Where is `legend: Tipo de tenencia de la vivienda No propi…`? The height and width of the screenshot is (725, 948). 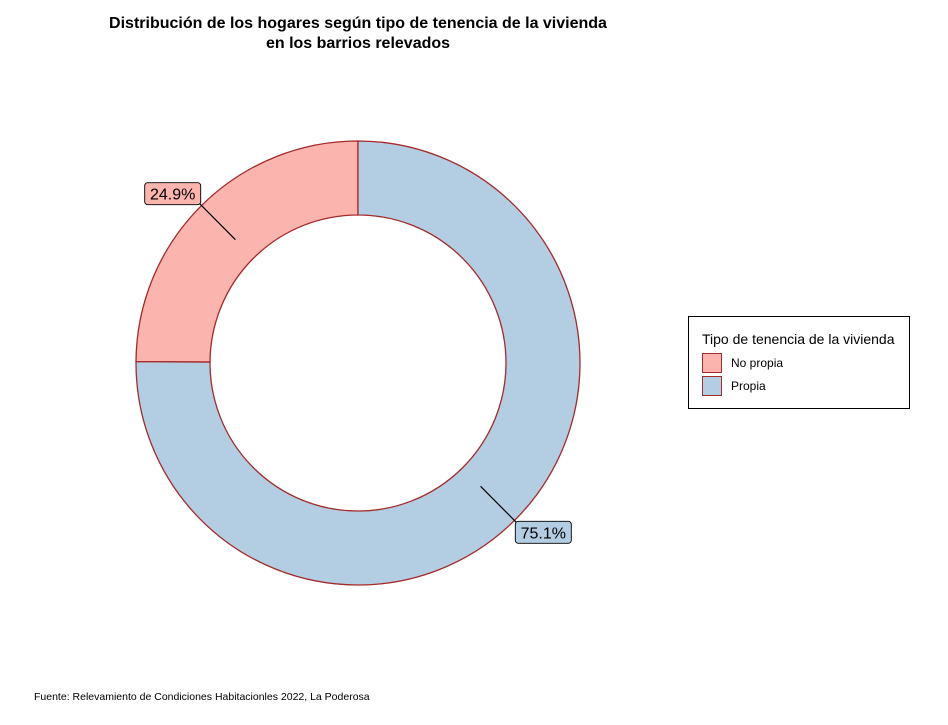
legend: Tipo de tenencia de la vivienda No propi… is located at coordinates (799, 362).